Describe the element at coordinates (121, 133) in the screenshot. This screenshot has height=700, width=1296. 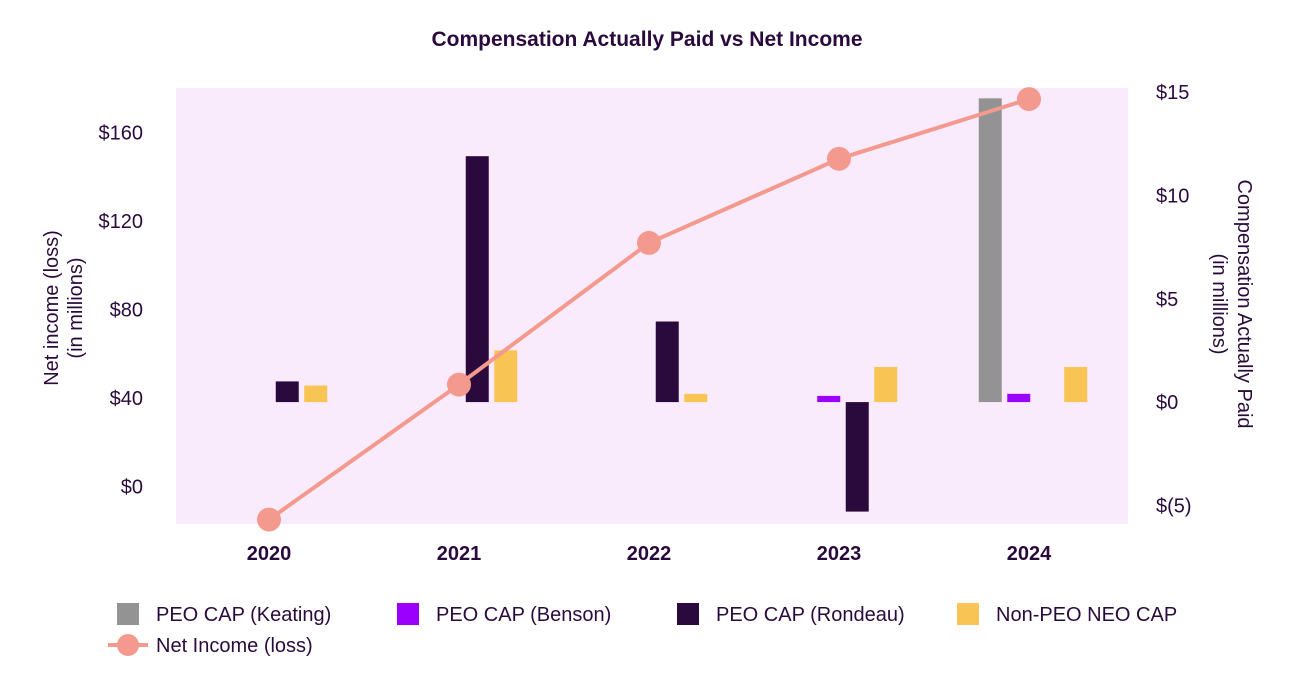
I see `left-tick-label: $160` at that location.